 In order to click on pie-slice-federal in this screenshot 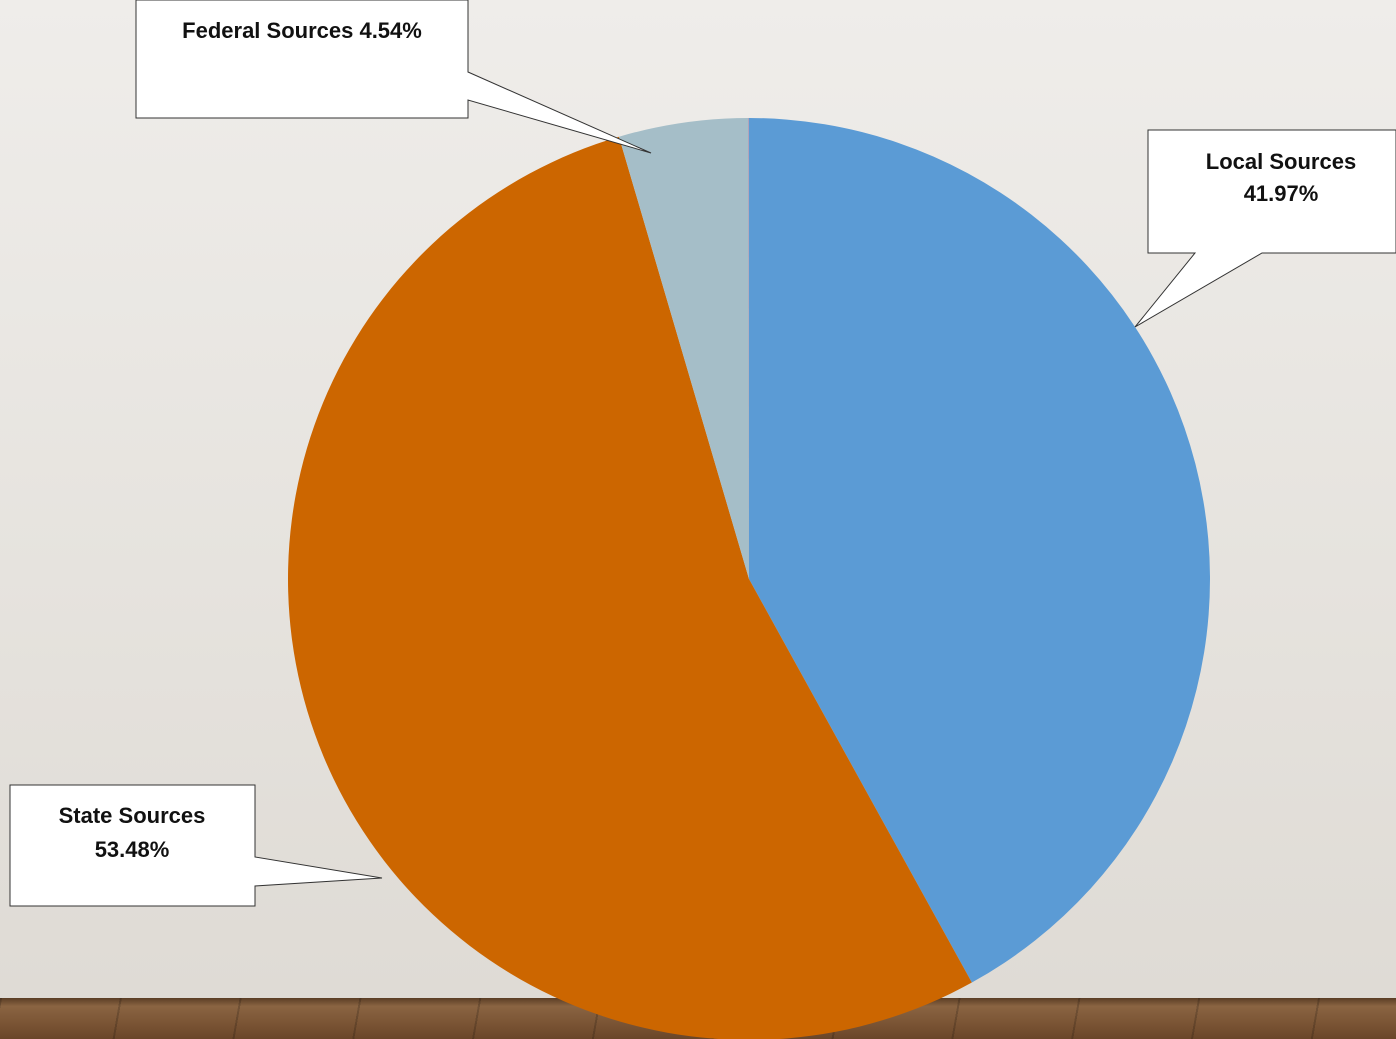, I will do `click(683, 348)`.